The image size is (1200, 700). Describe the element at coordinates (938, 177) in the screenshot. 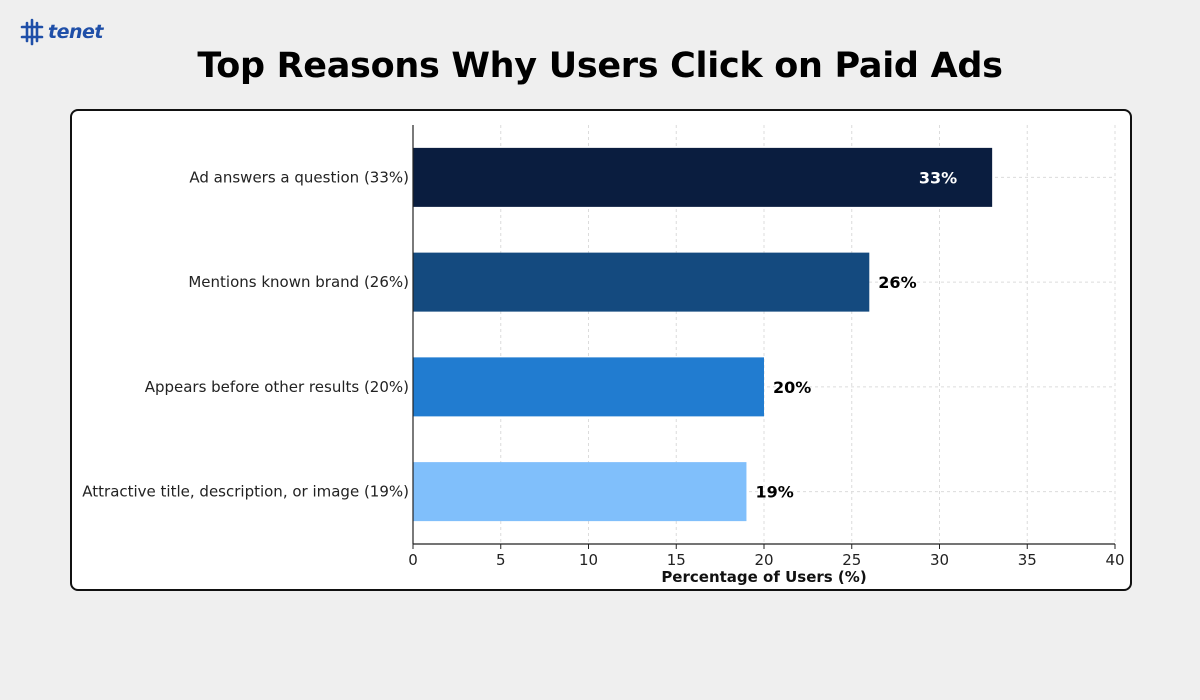

I see `value-label-0: 33%` at that location.